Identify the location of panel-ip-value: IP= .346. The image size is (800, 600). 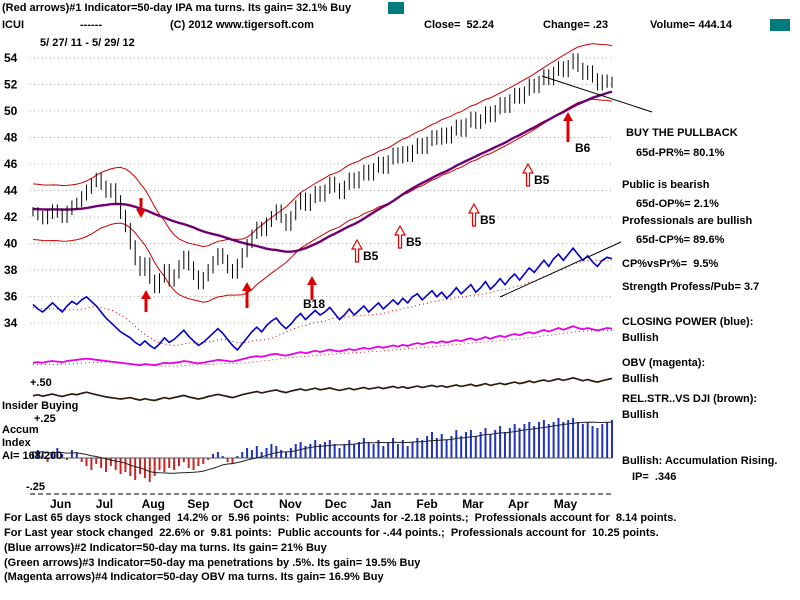
(654, 477).